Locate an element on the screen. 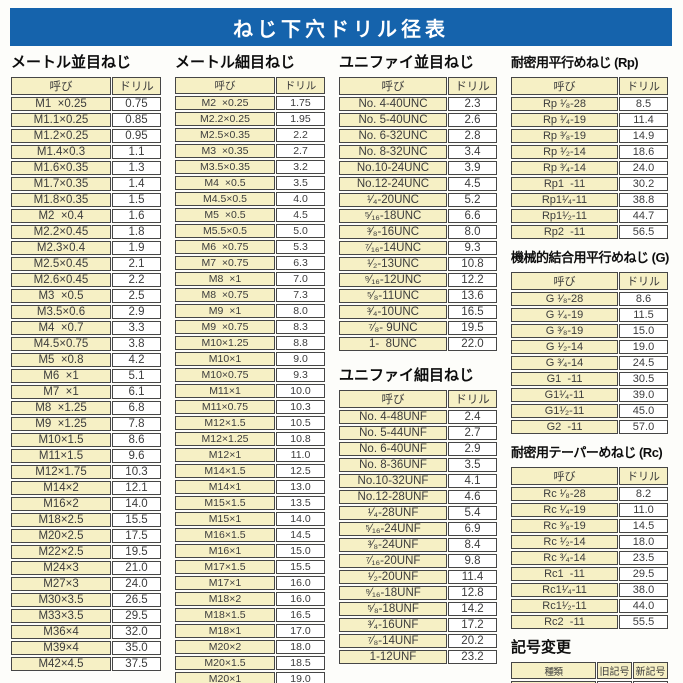 The image size is (683, 683). thread-name-cell: M2.2×0.25 is located at coordinates (225, 119).